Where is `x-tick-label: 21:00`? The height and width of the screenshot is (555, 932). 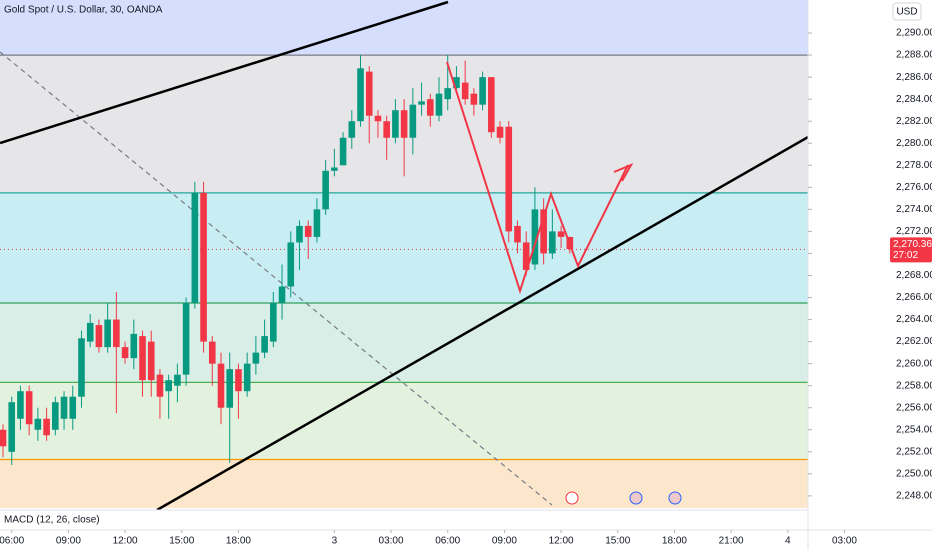
x-tick-label: 21:00 is located at coordinates (731, 541).